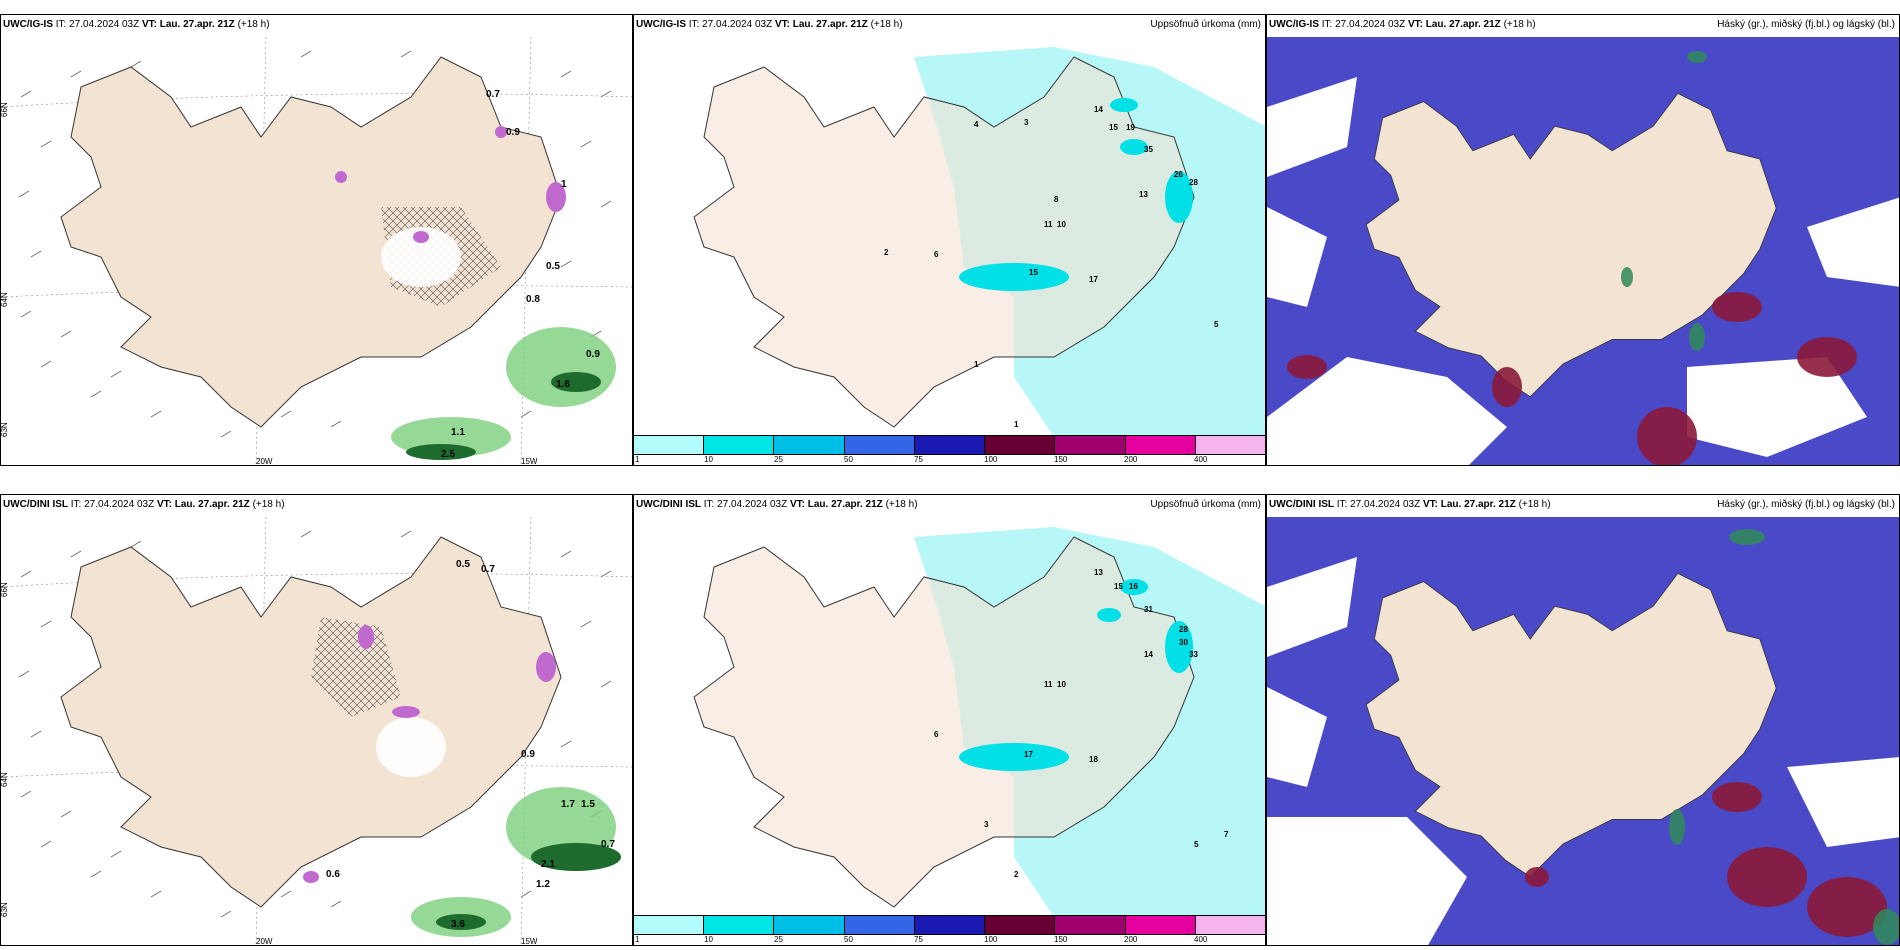 The image size is (1900, 950). What do you see at coordinates (1026, 122) in the screenshot?
I see `precip-value: 3` at bounding box center [1026, 122].